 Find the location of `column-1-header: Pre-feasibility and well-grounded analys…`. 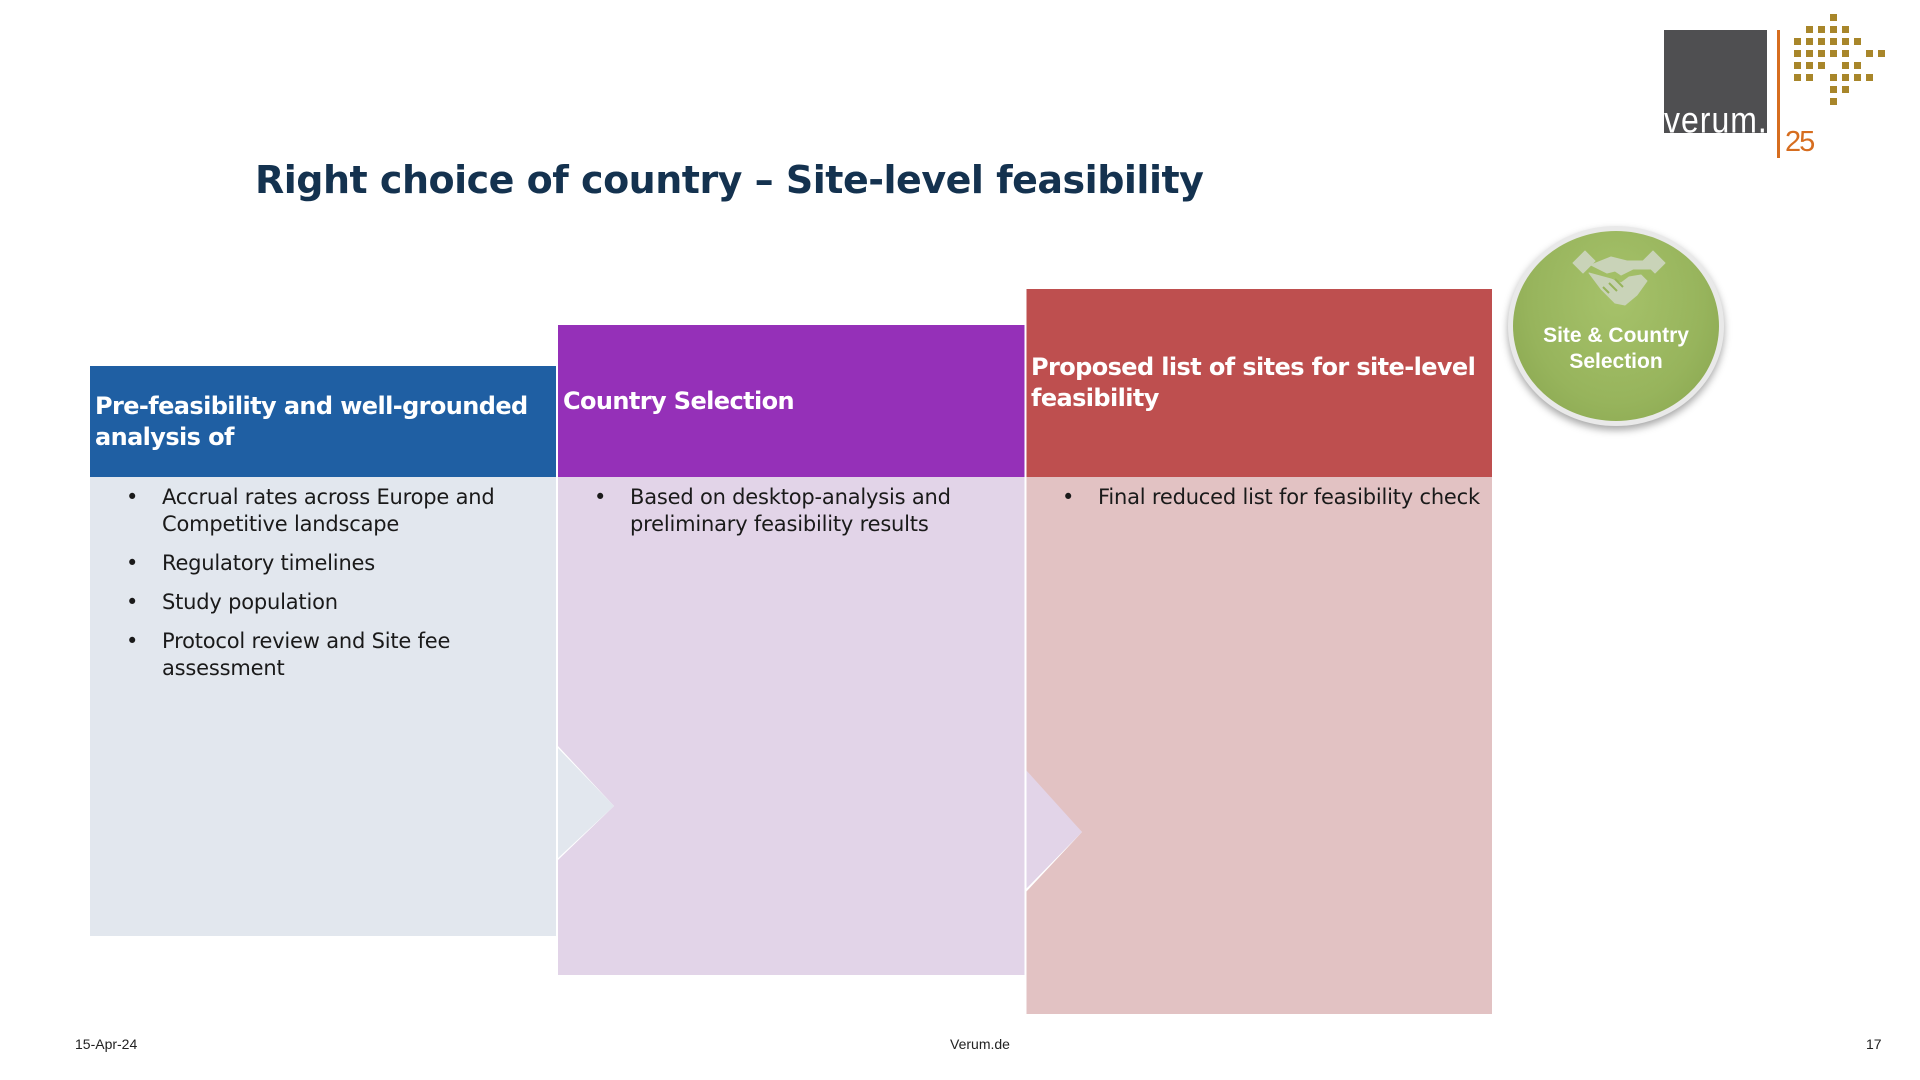

column-1-header: Pre-feasibility and well-grounded analys… is located at coordinates (320, 421).